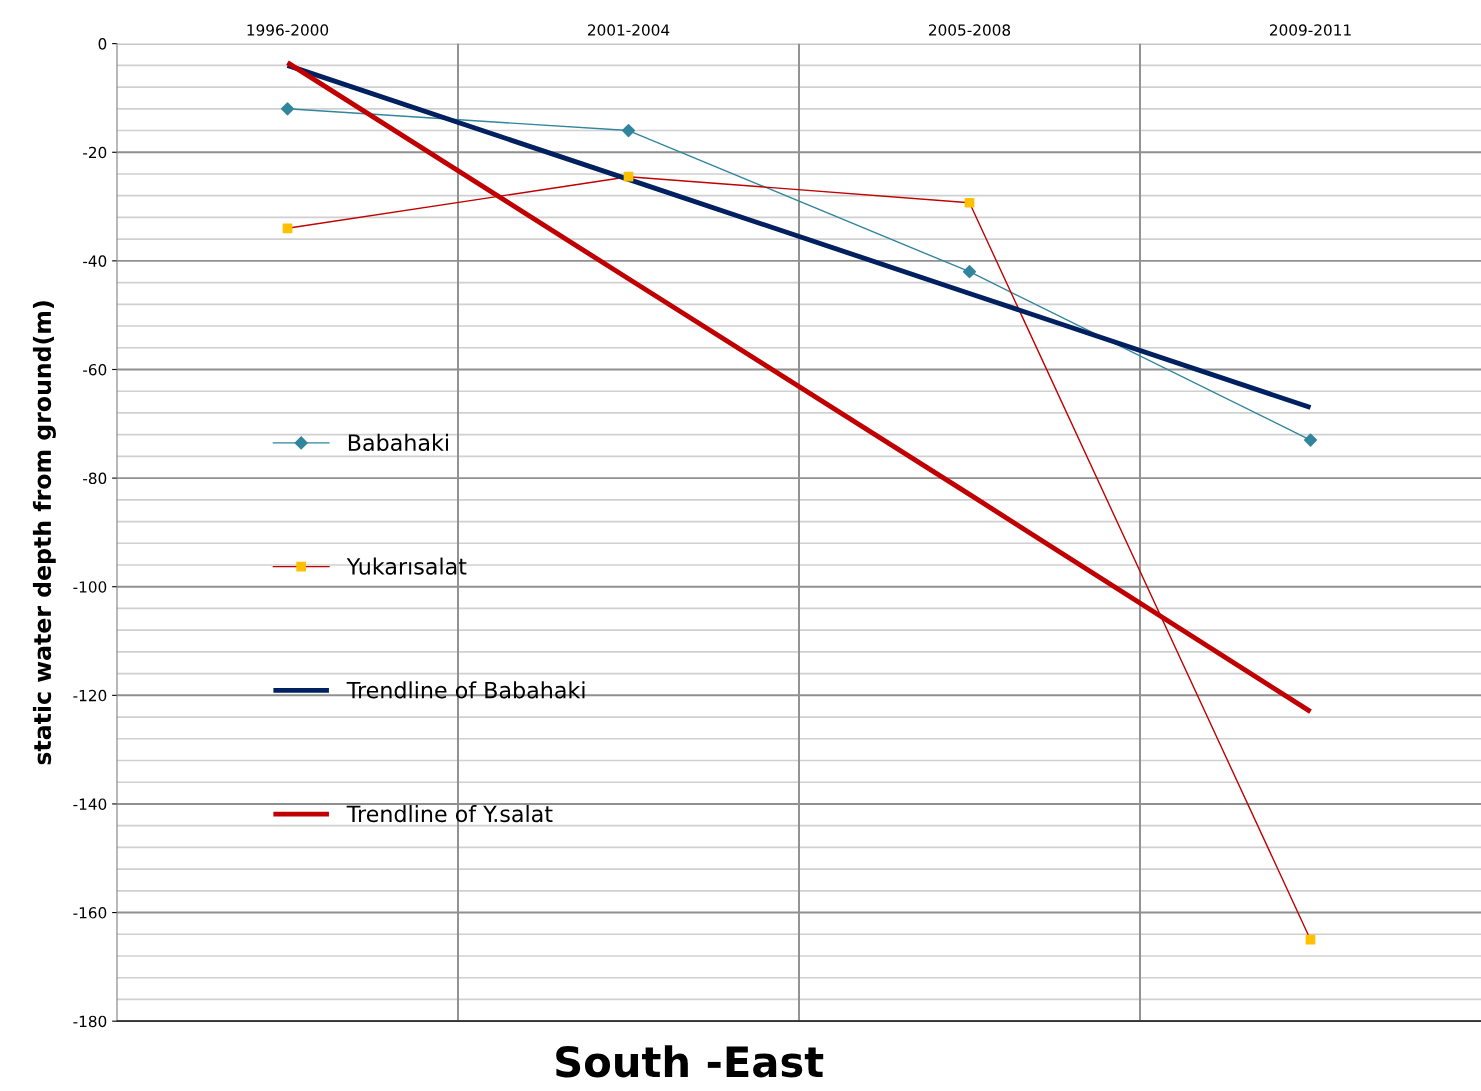  Describe the element at coordinates (690, 1061) in the screenshot. I see `text: South -East` at that location.